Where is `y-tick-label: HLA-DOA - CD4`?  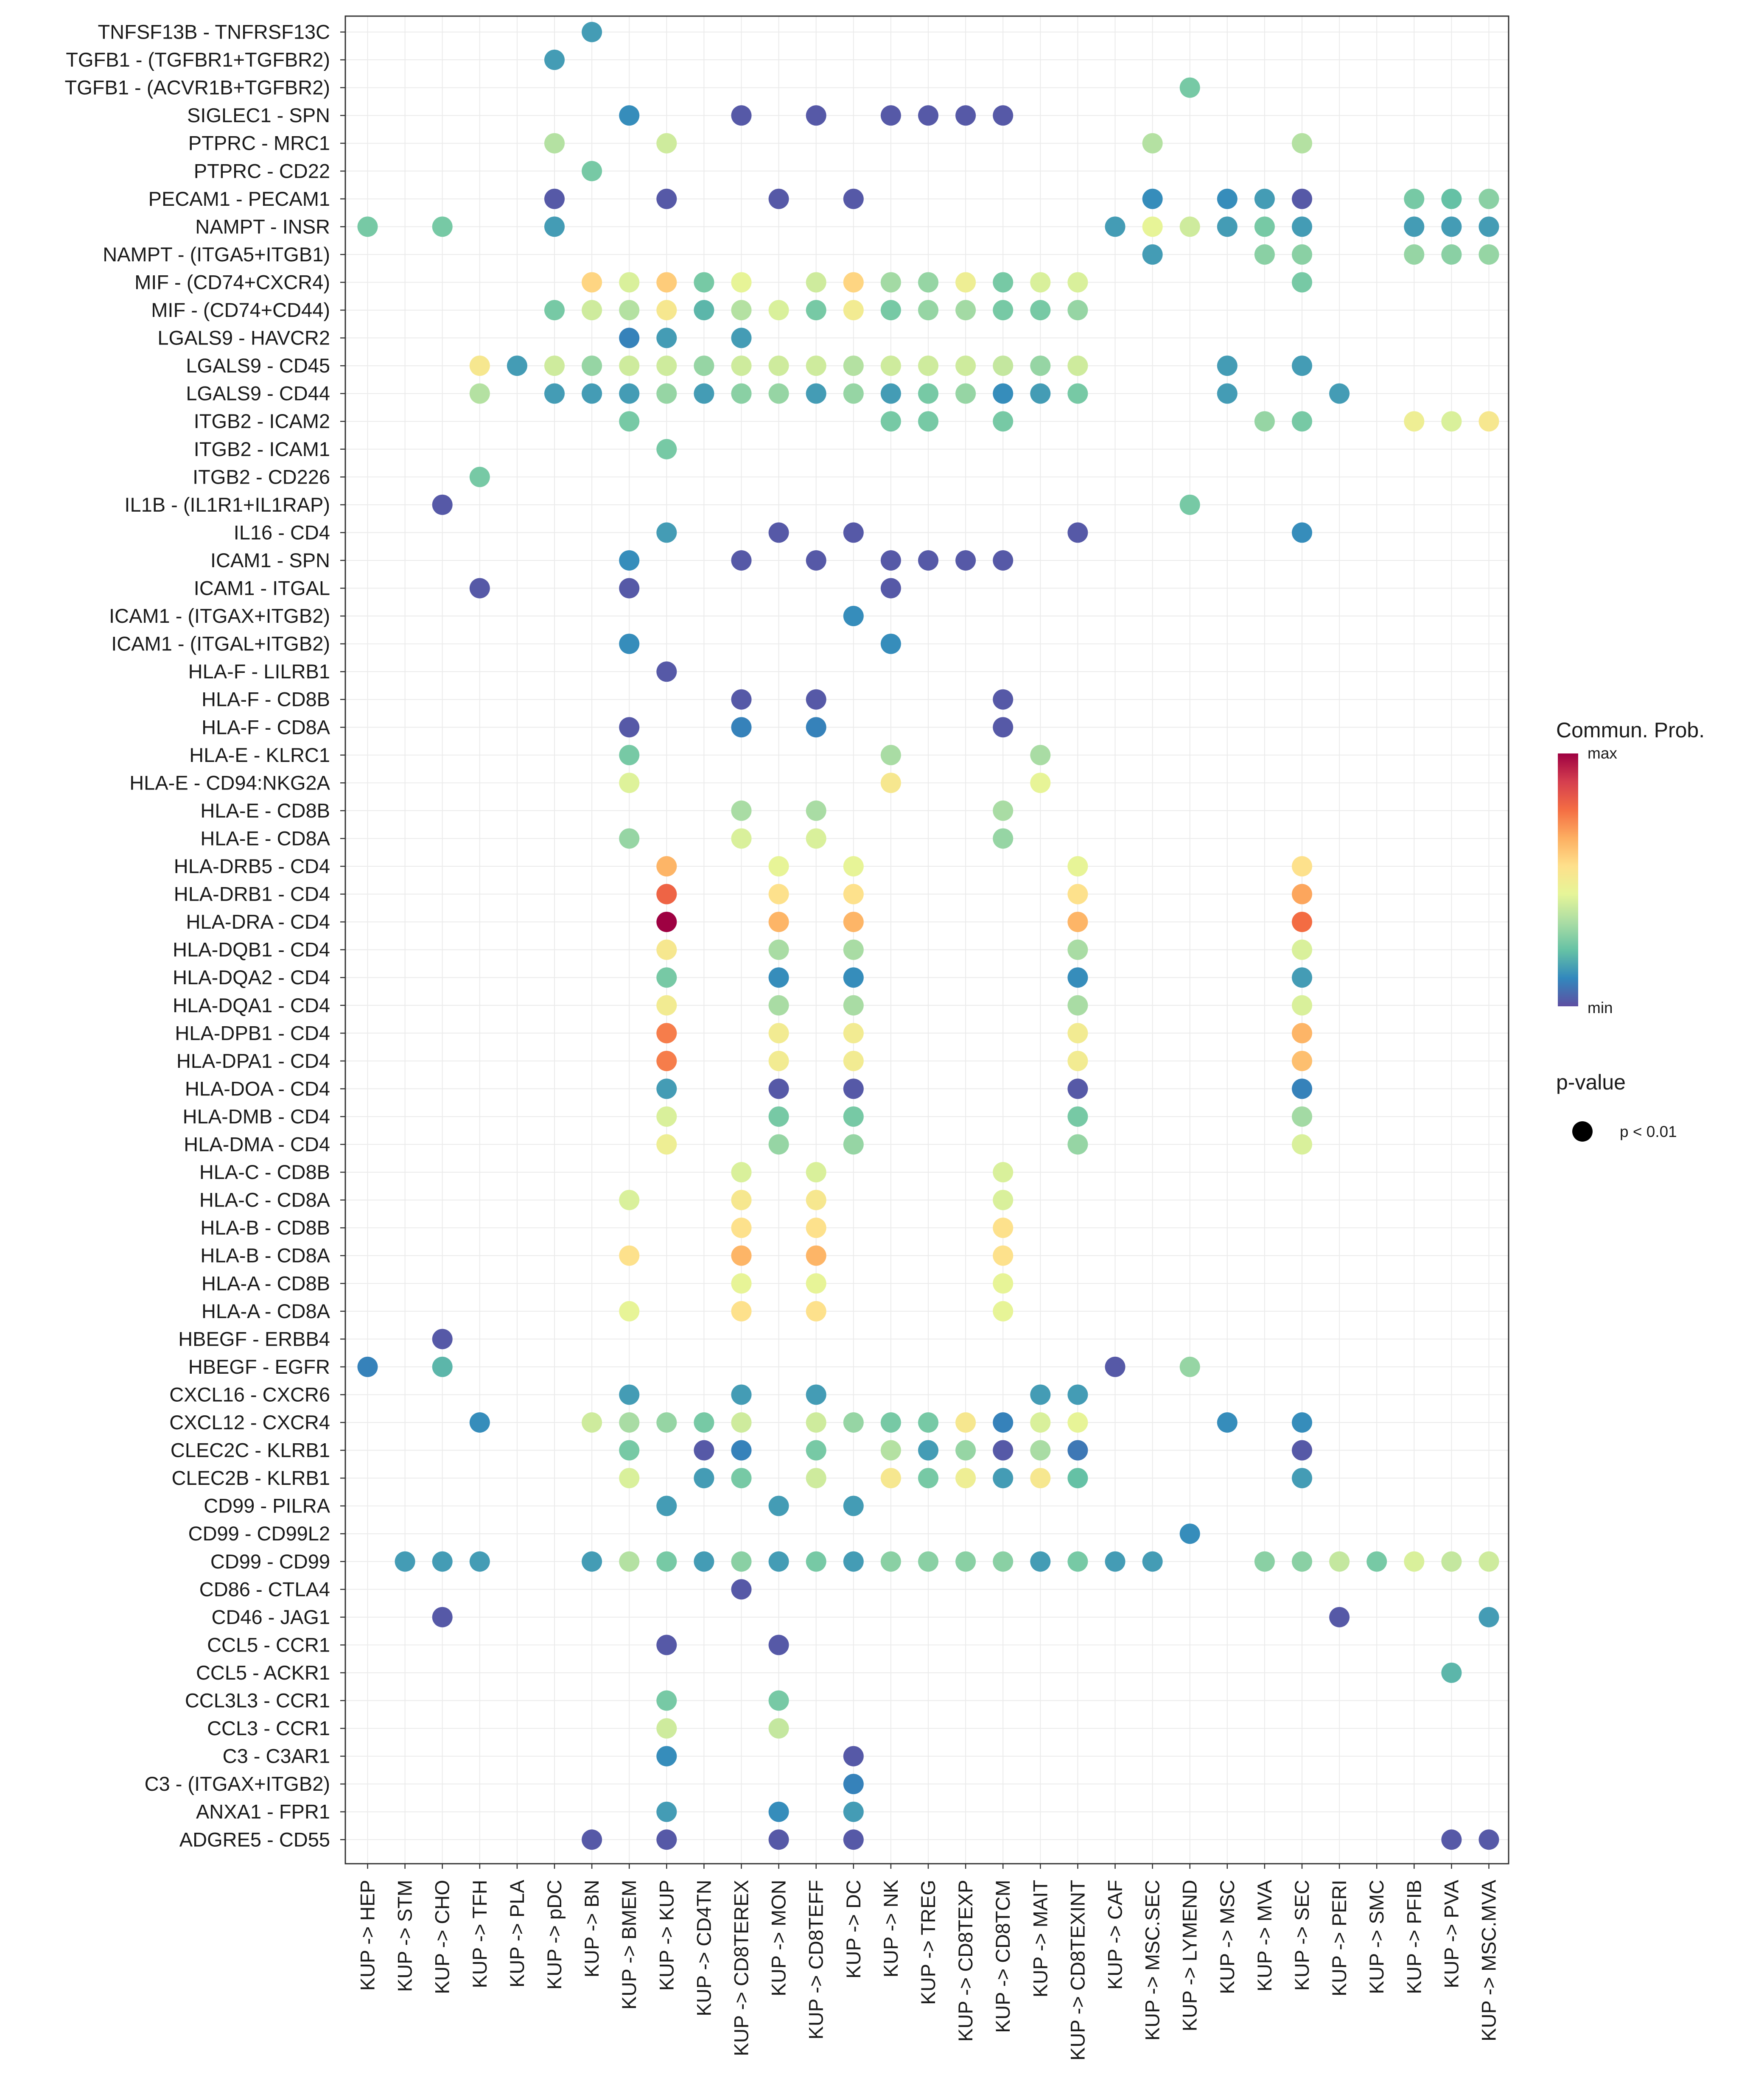 y-tick-label: HLA-DOA - CD4 is located at coordinates (258, 1088).